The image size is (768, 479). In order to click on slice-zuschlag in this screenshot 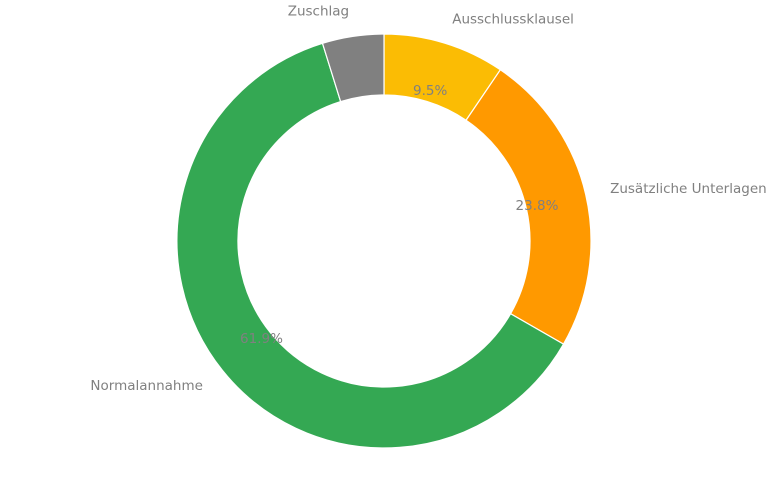, I will do `click(353, 68)`.